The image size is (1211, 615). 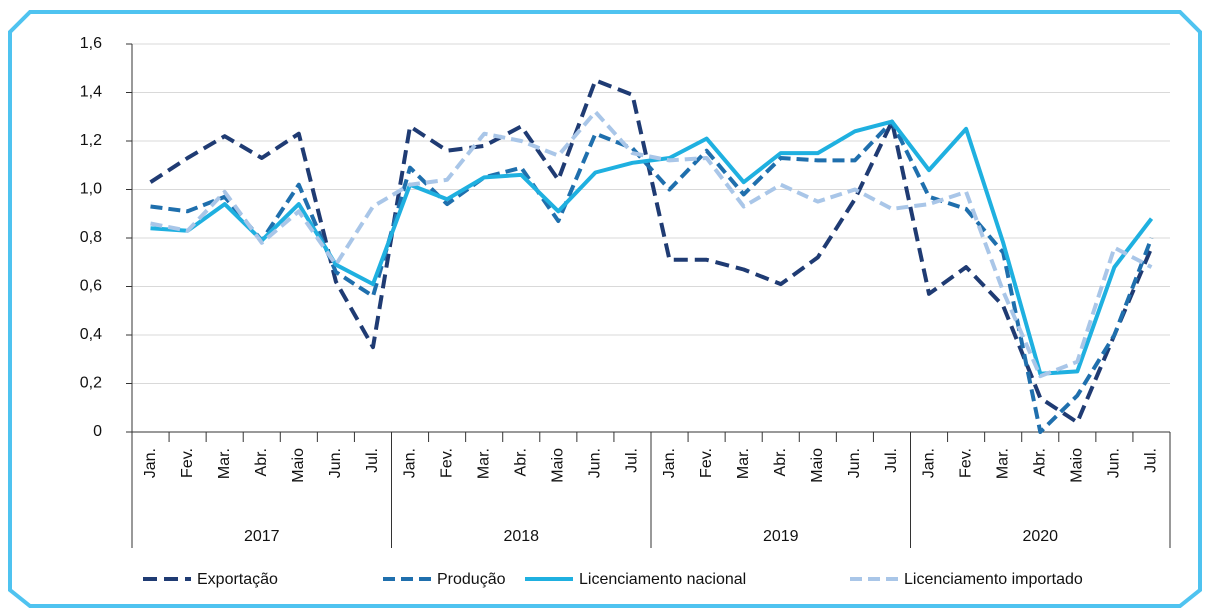 I want to click on y-tick-label: 1,0, so click(x=91, y=189).